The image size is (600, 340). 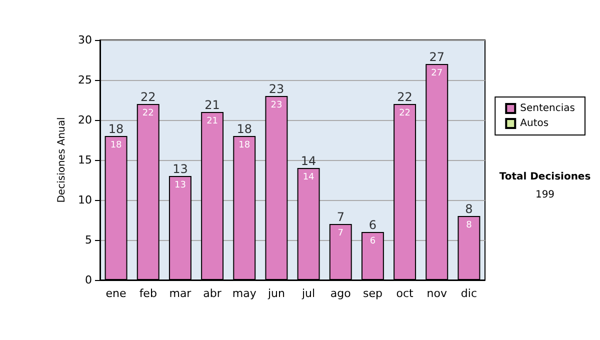 What do you see at coordinates (212, 293) in the screenshot?
I see `x-tick-label: abr` at bounding box center [212, 293].